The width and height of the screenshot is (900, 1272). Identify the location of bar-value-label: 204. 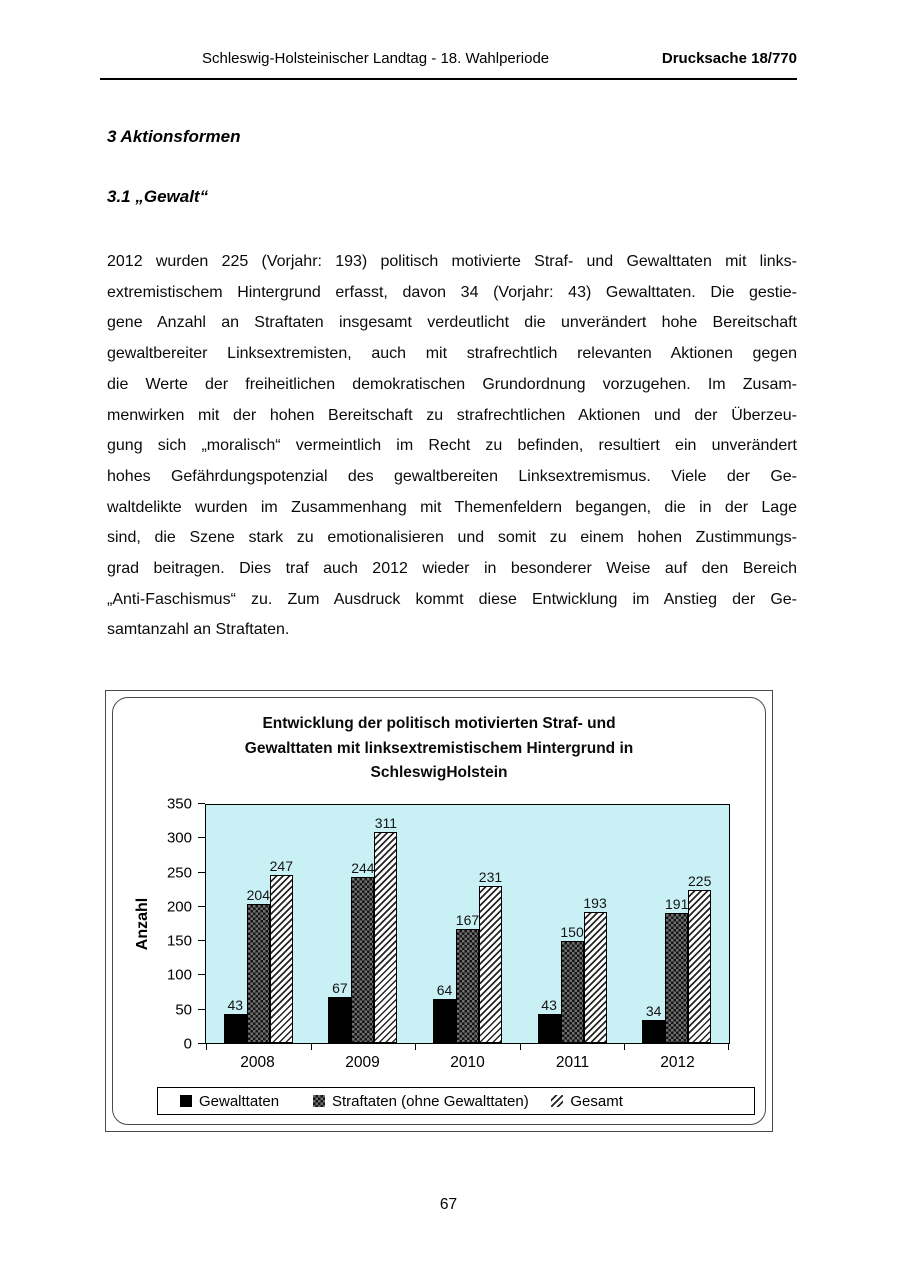
(258, 895).